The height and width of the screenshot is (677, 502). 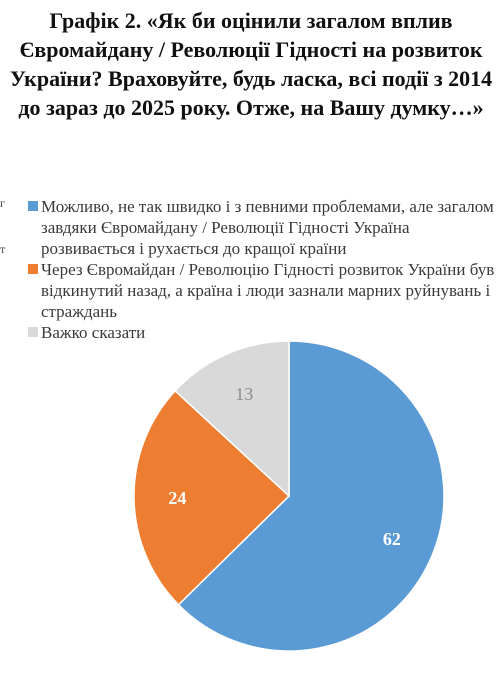 What do you see at coordinates (33, 206) in the screenshot?
I see `legend-swatch-positive` at bounding box center [33, 206].